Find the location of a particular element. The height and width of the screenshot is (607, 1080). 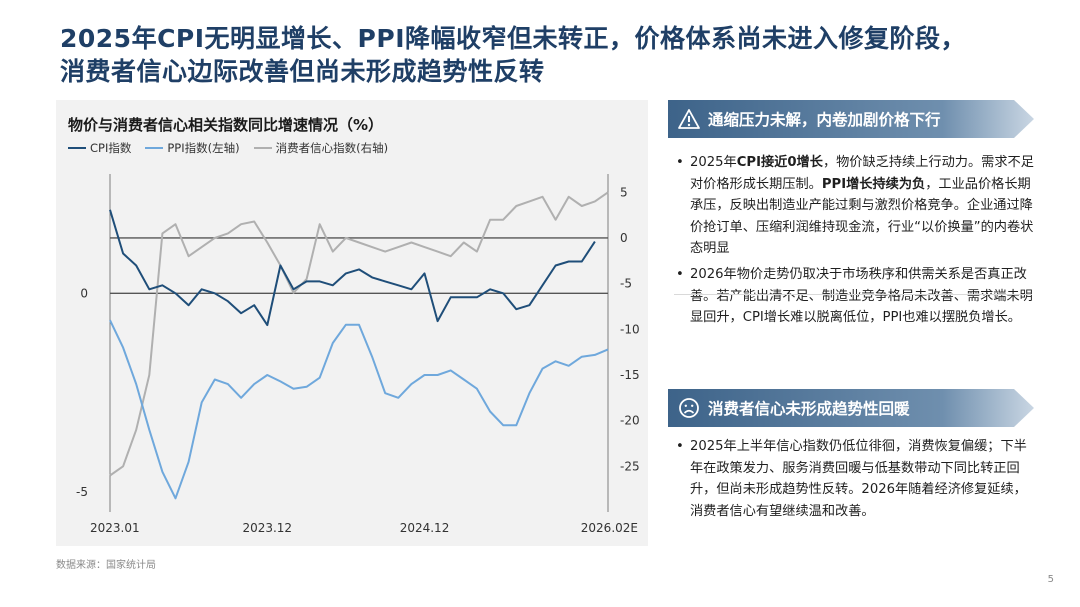

bullet-highlight-cpi: CPI接近0增长 is located at coordinates (779, 162).